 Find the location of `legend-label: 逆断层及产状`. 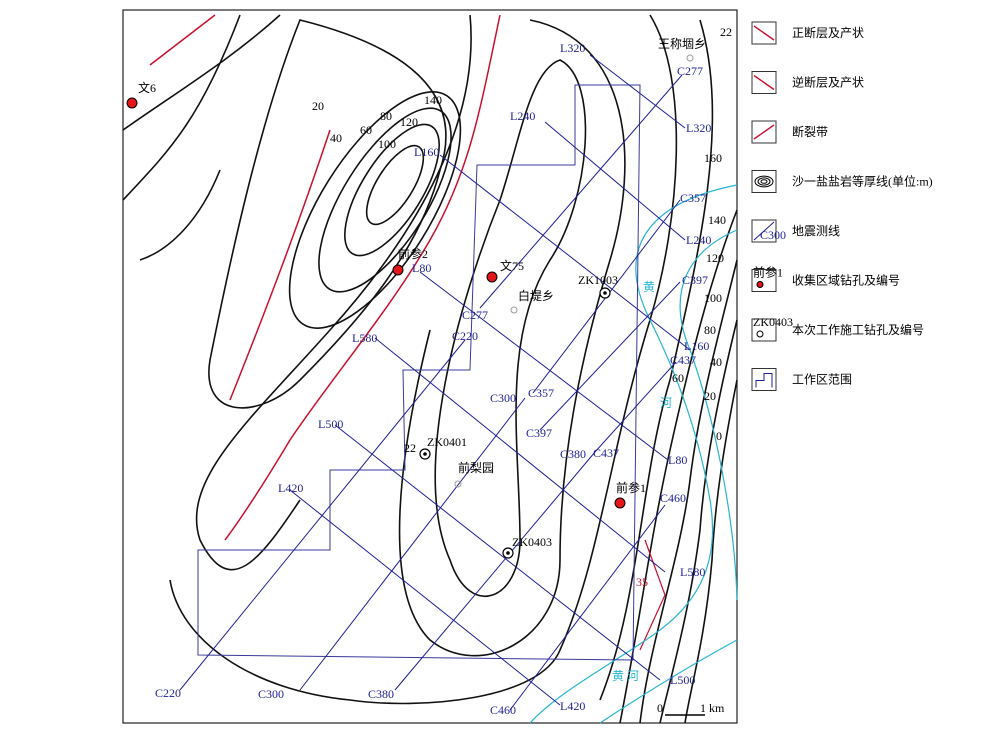

legend-label: 逆断层及产状 is located at coordinates (828, 82).